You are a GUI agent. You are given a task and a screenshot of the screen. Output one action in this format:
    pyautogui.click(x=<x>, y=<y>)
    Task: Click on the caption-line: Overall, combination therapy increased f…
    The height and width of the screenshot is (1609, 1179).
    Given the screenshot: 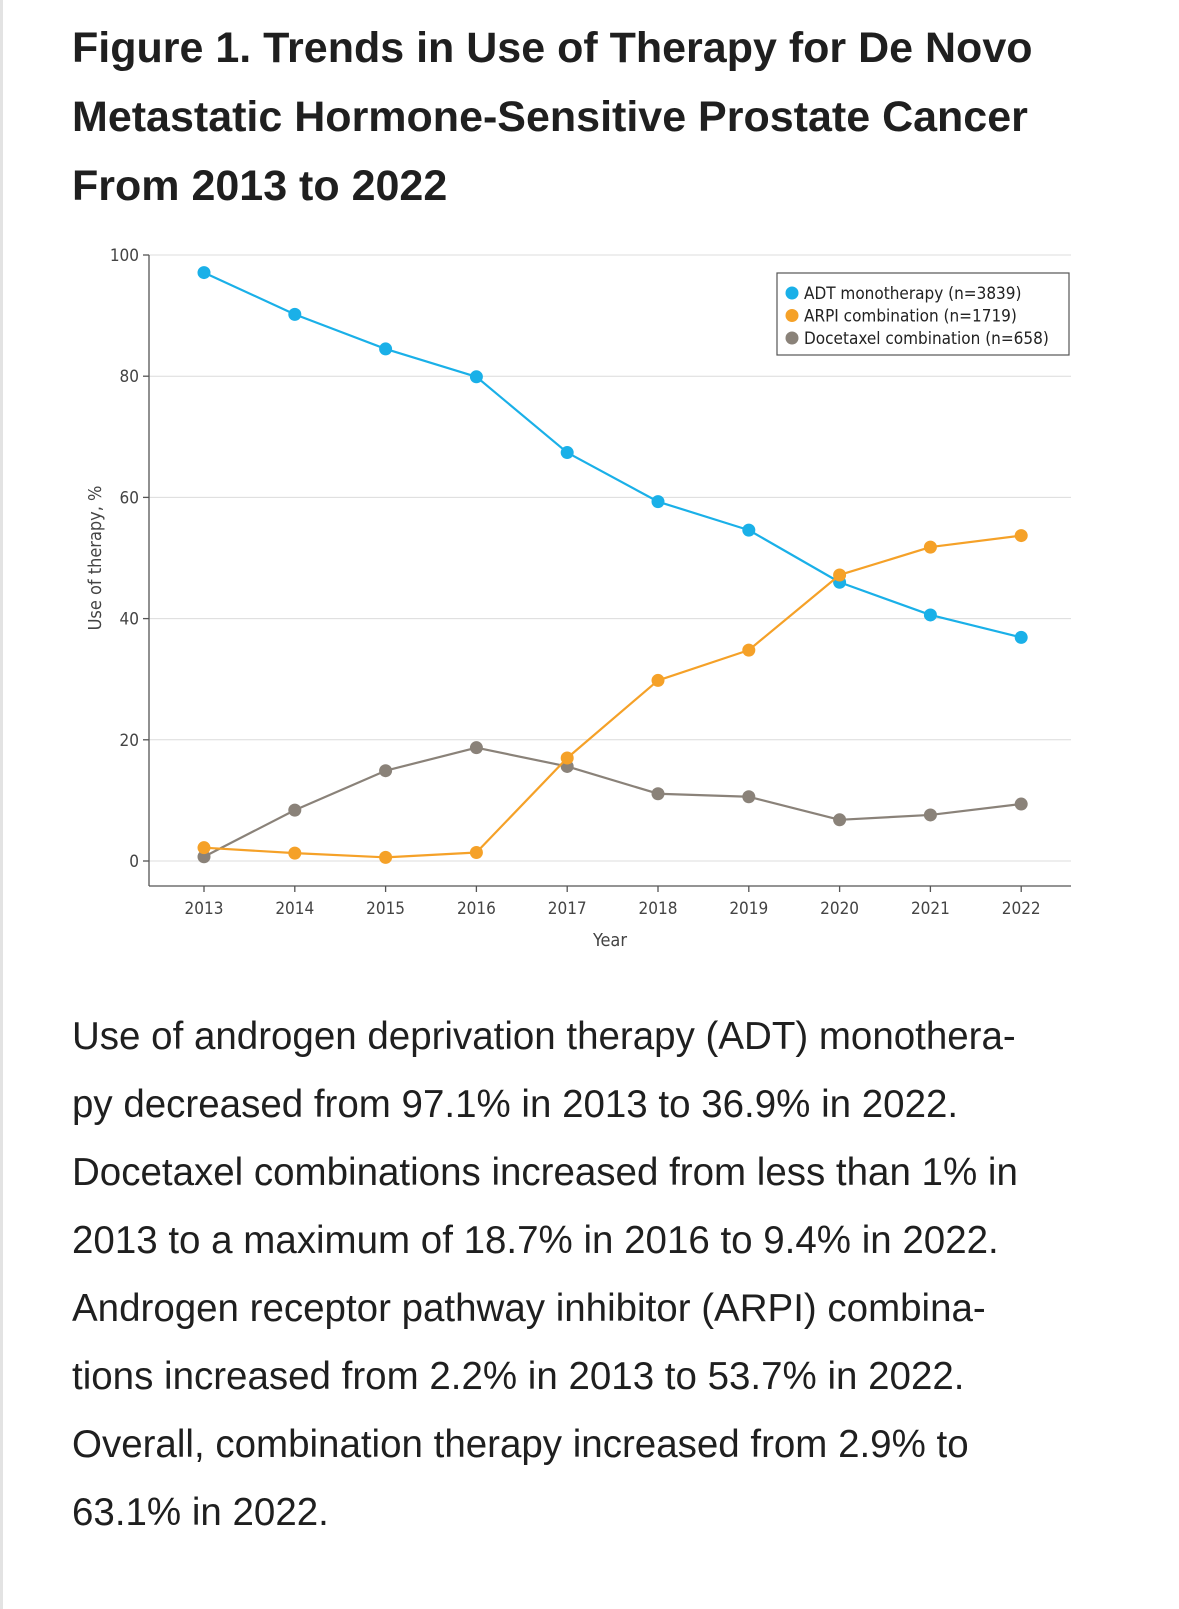 What is the action you would take?
    pyautogui.click(x=520, y=1444)
    